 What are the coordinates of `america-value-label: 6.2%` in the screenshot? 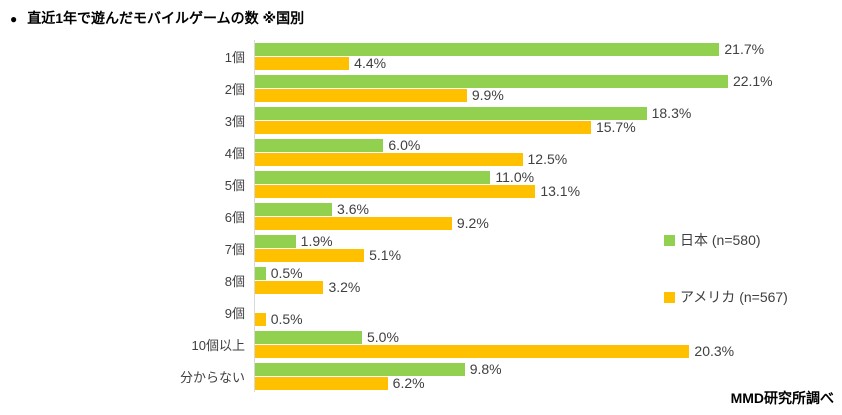 It's located at (408, 382).